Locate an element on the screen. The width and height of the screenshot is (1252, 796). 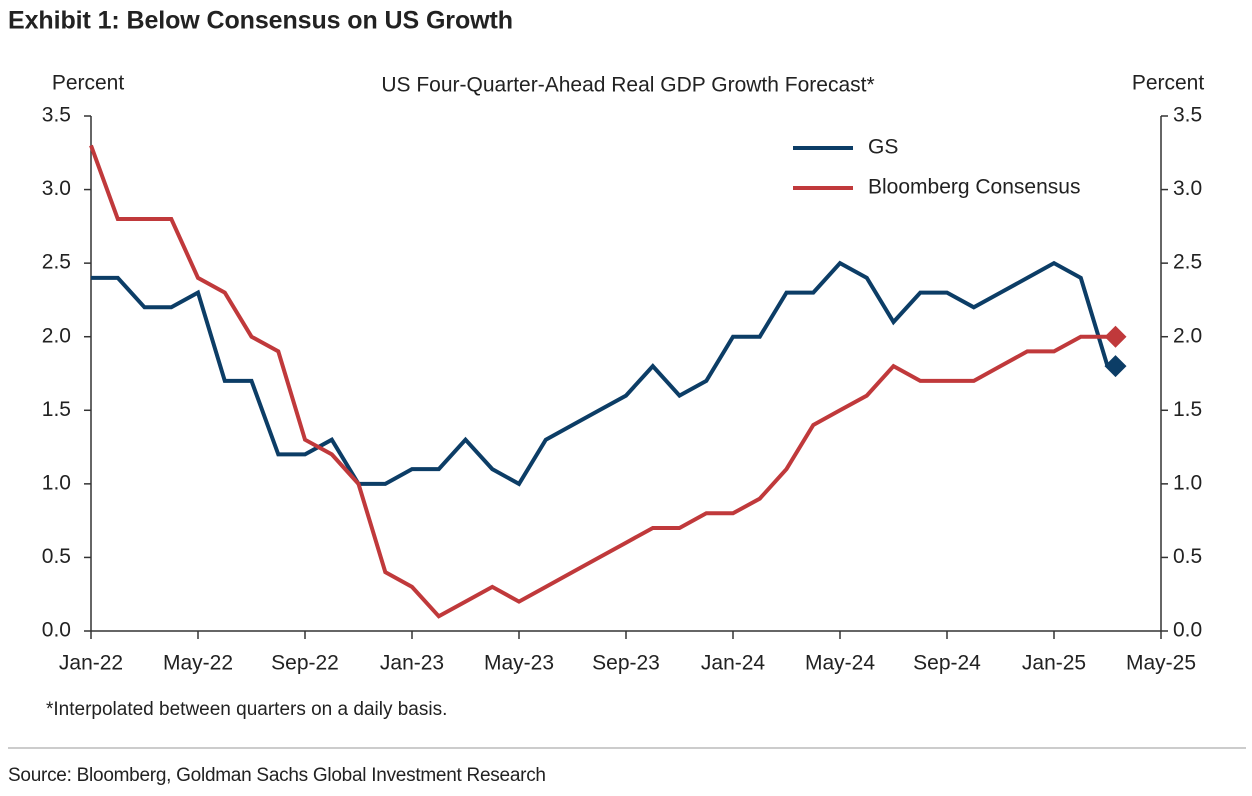
y2-axis-label: Percent is located at coordinates (1168, 83).